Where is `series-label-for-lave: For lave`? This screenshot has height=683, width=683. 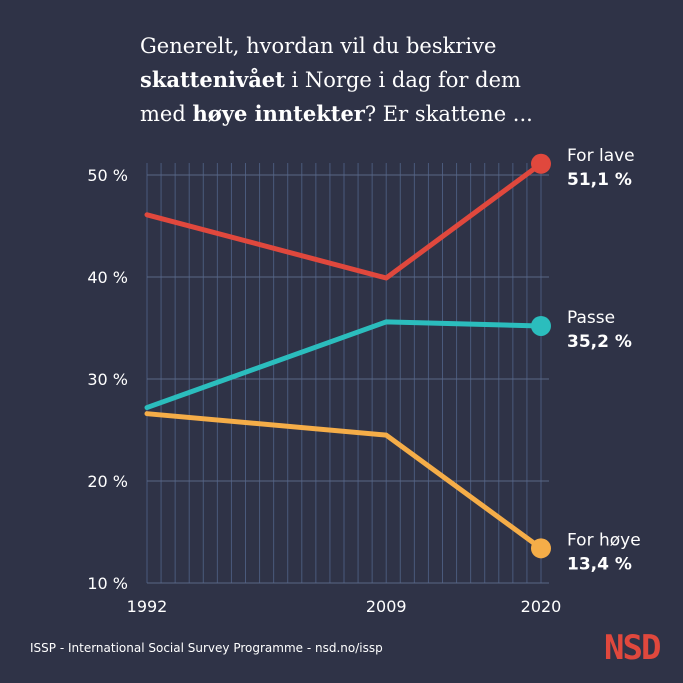 series-label-for-lave: For lave is located at coordinates (601, 156).